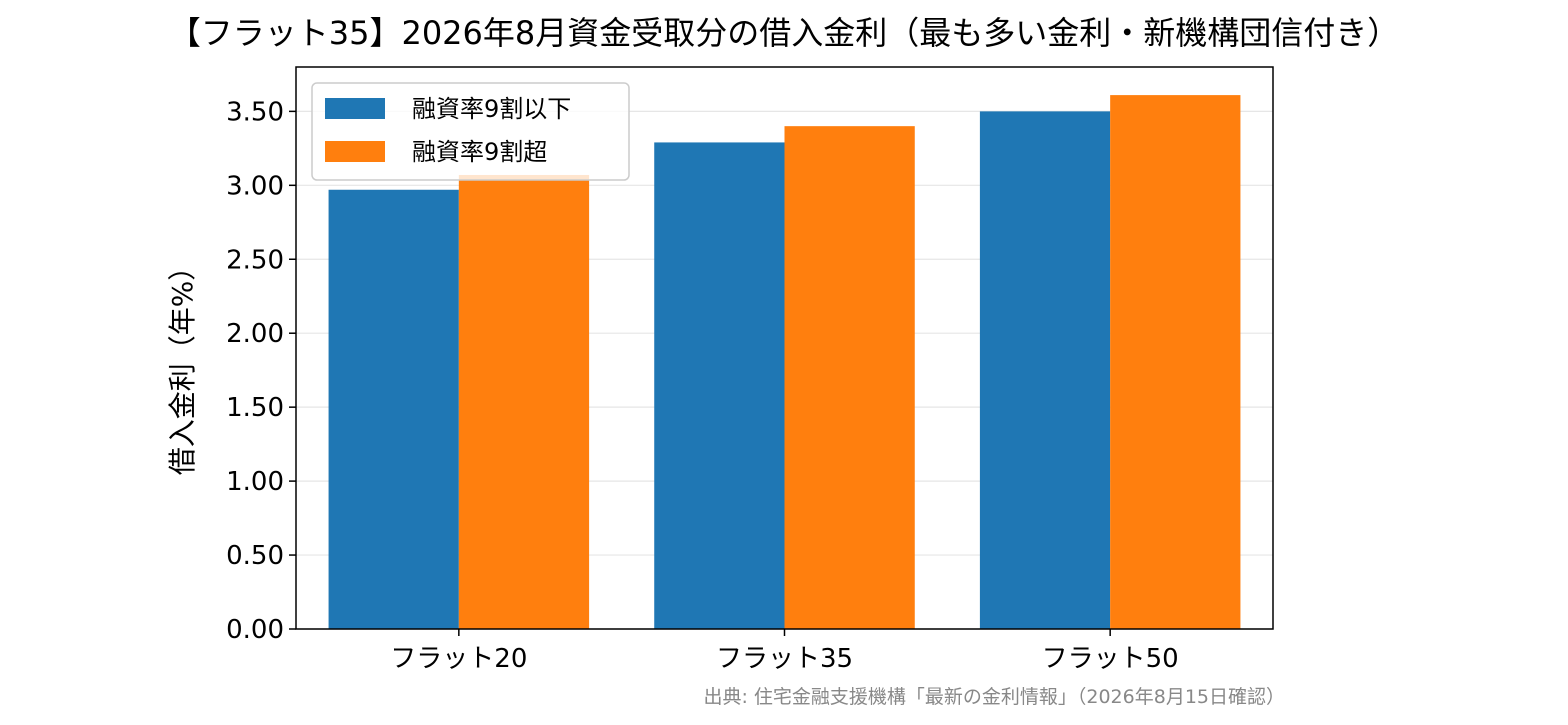 The image size is (1568, 725). I want to click on y-tick-label: 0.50, so click(255, 556).